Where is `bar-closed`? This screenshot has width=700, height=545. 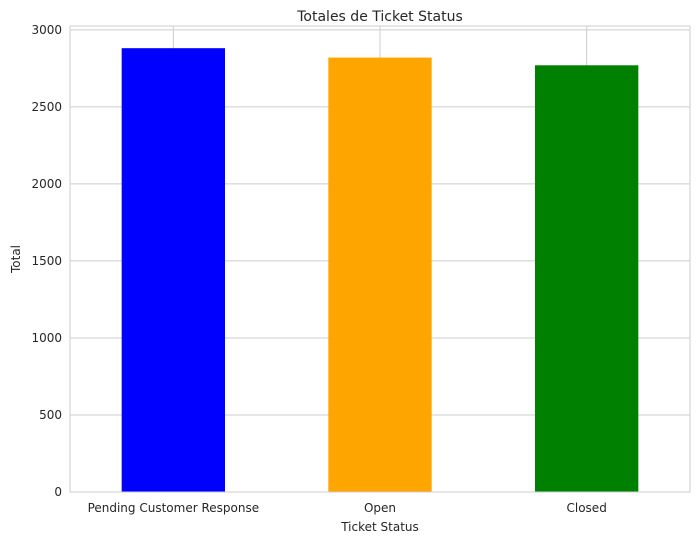
bar-closed is located at coordinates (587, 278).